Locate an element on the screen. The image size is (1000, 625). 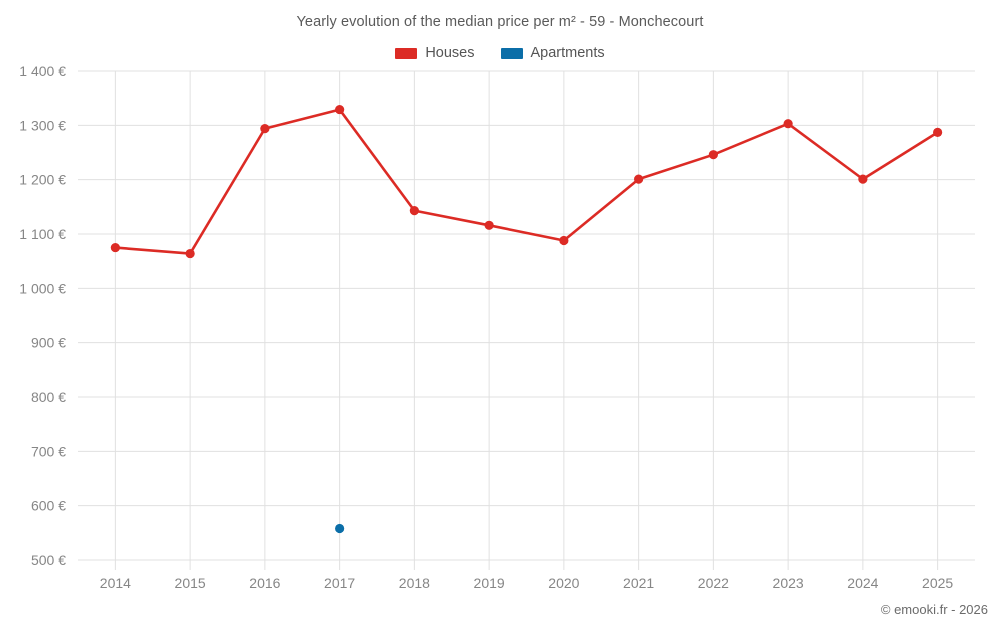
x-axis-tick-label: 2019 is located at coordinates (489, 583).